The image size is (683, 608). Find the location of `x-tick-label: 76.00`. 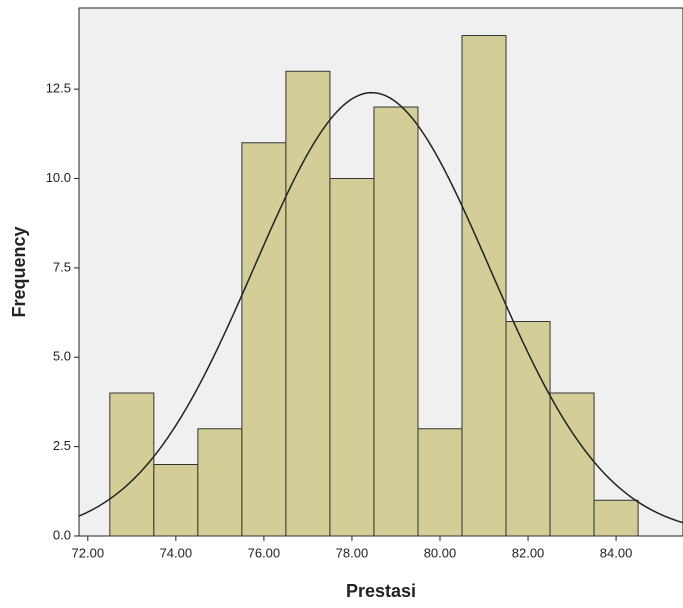

x-tick-label: 76.00 is located at coordinates (264, 552).